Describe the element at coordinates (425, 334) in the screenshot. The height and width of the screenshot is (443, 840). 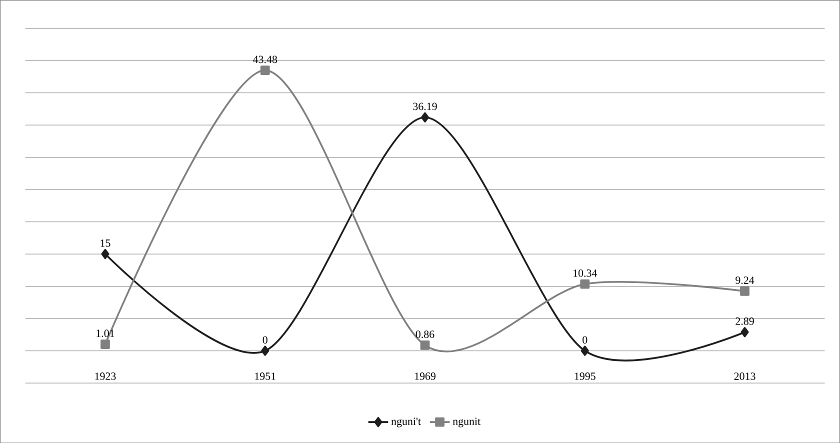
I see `data-label: 0.86` at that location.